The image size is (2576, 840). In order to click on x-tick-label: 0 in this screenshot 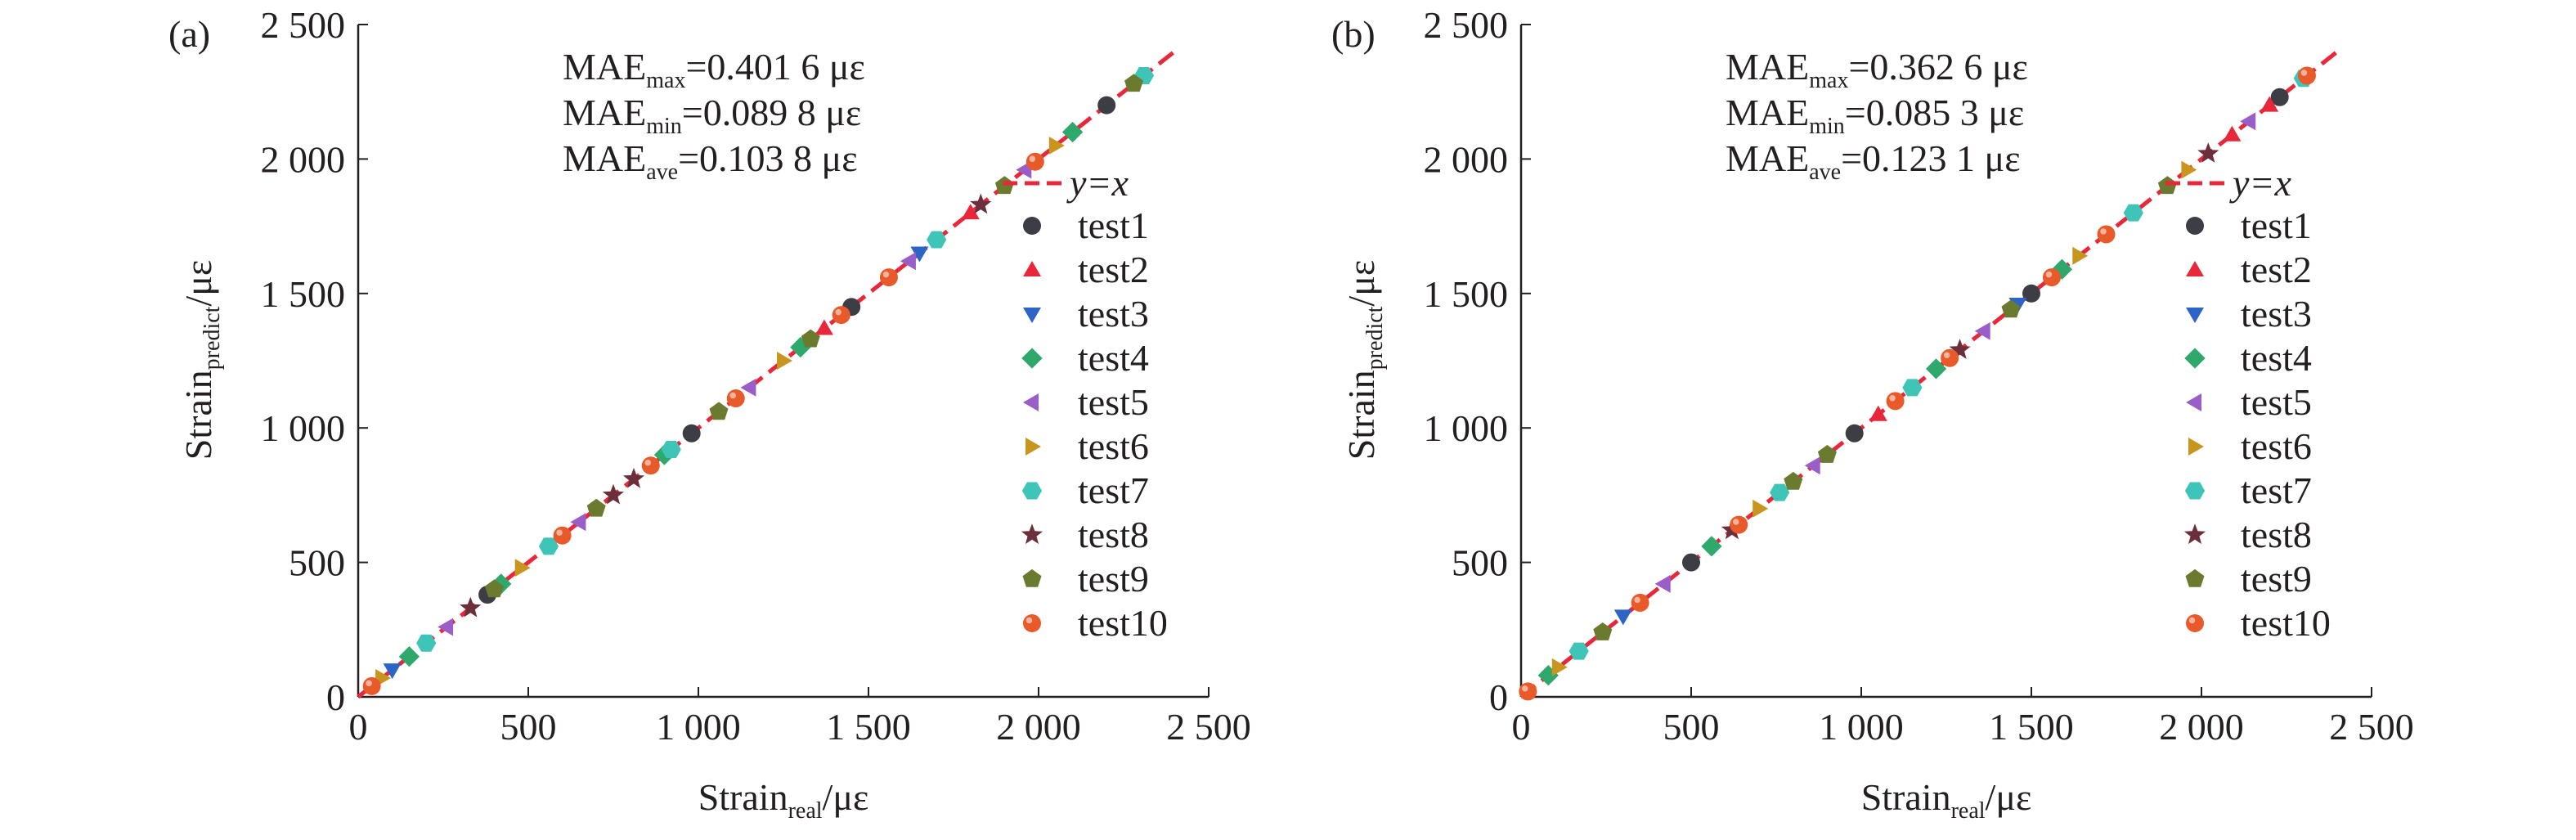, I will do `click(359, 727)`.